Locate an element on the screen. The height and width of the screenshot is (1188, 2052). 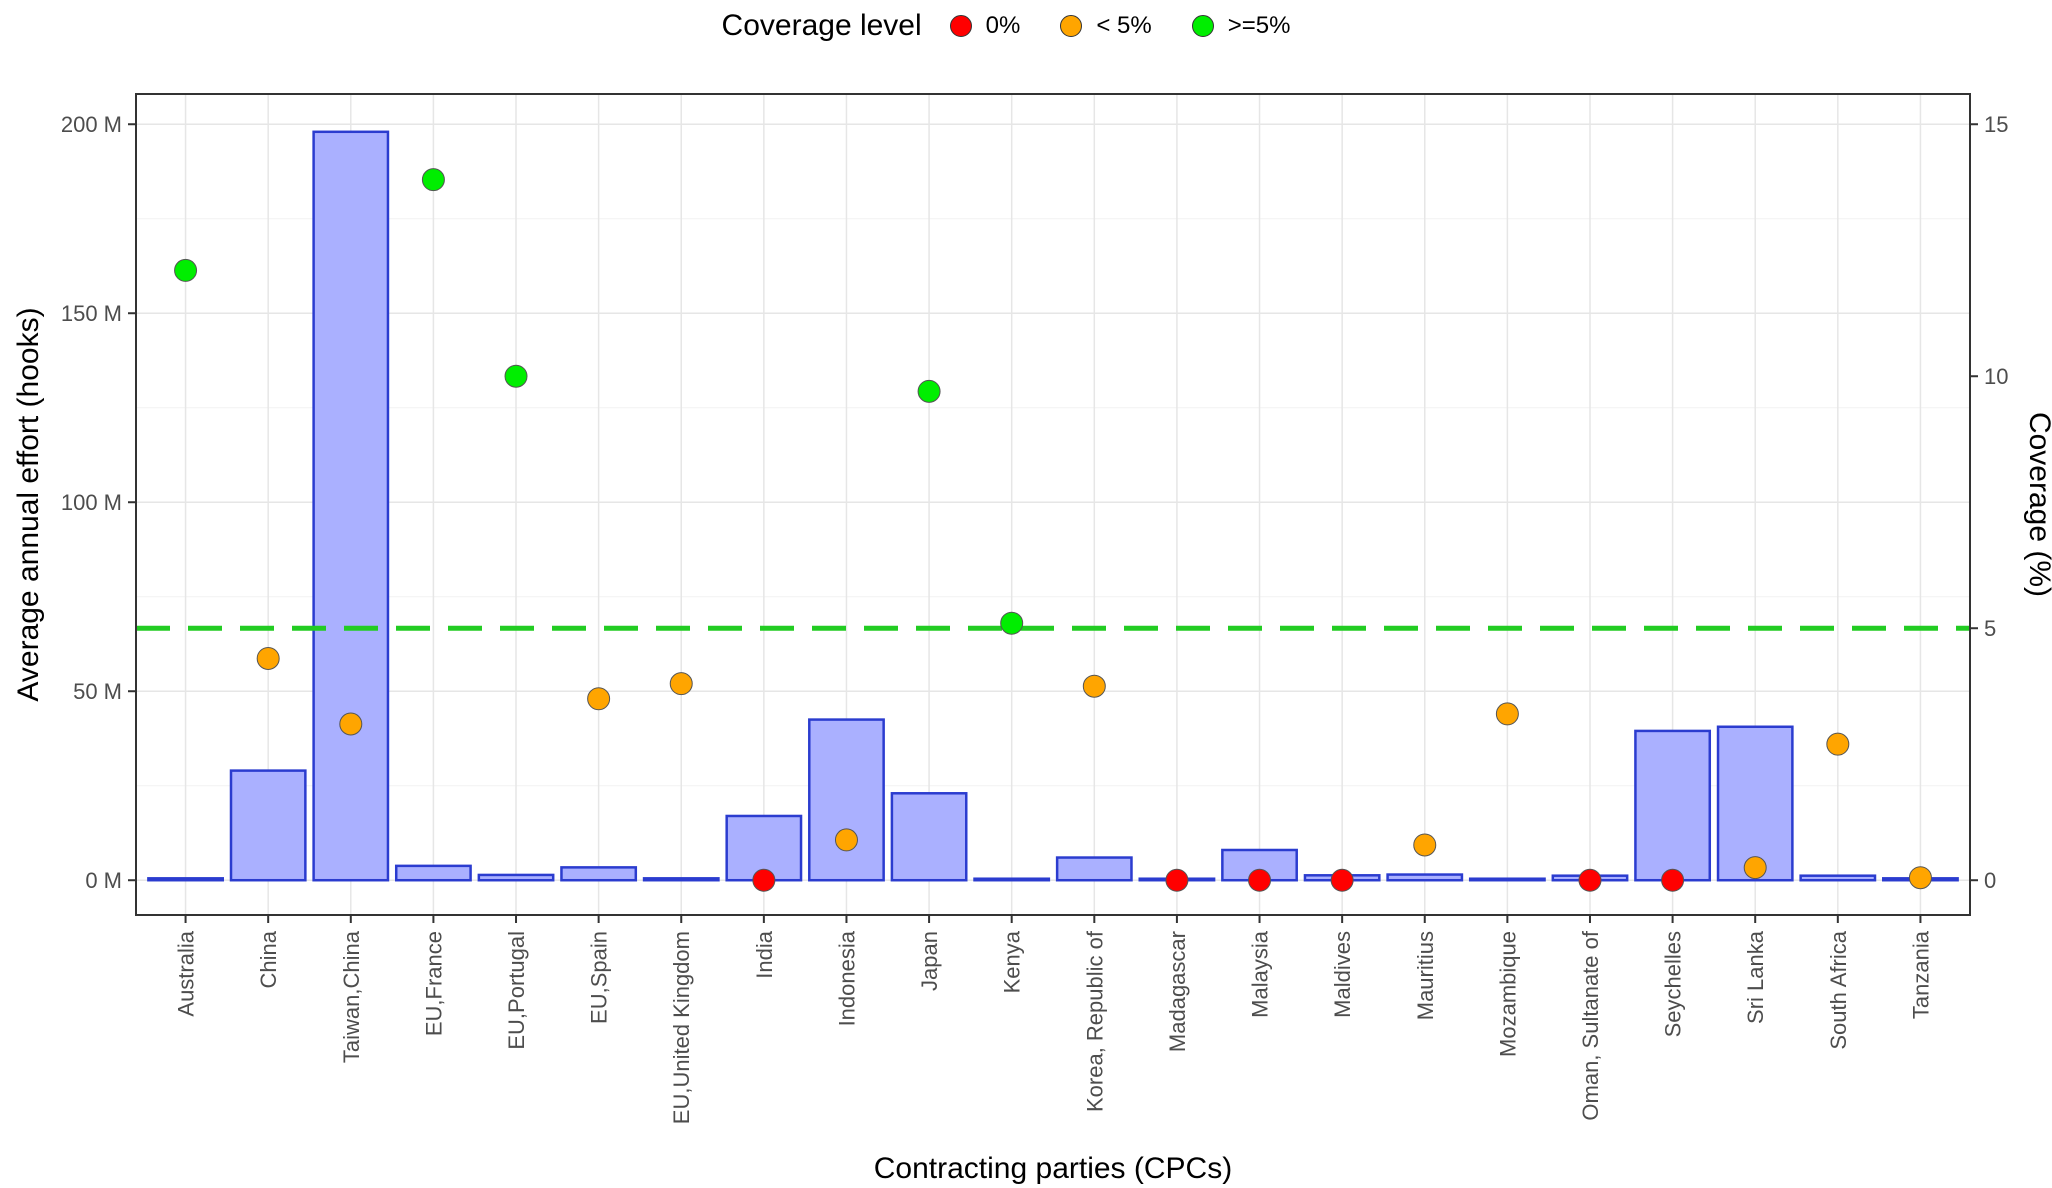
y2-tick-label: 15 is located at coordinates (1996, 124).